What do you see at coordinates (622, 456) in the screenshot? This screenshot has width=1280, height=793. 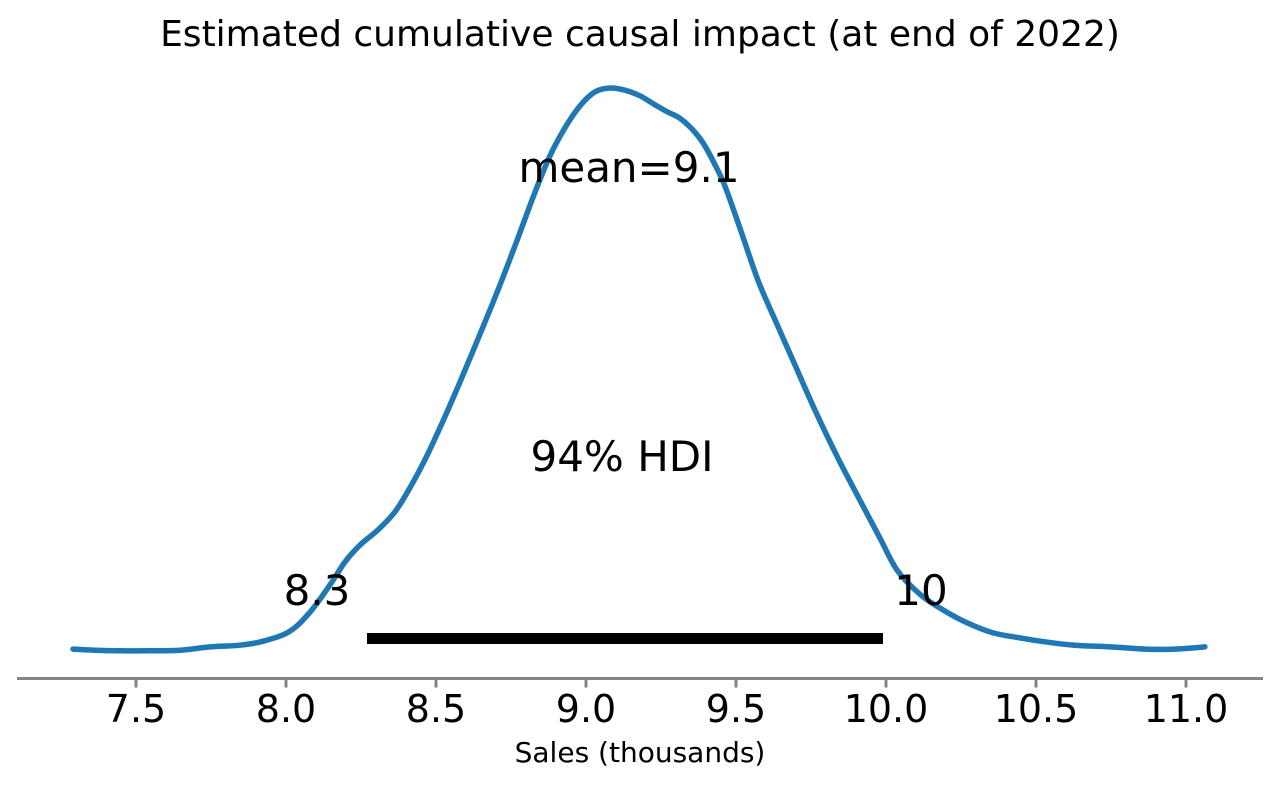 I see `hdi-label: 94% HDI` at bounding box center [622, 456].